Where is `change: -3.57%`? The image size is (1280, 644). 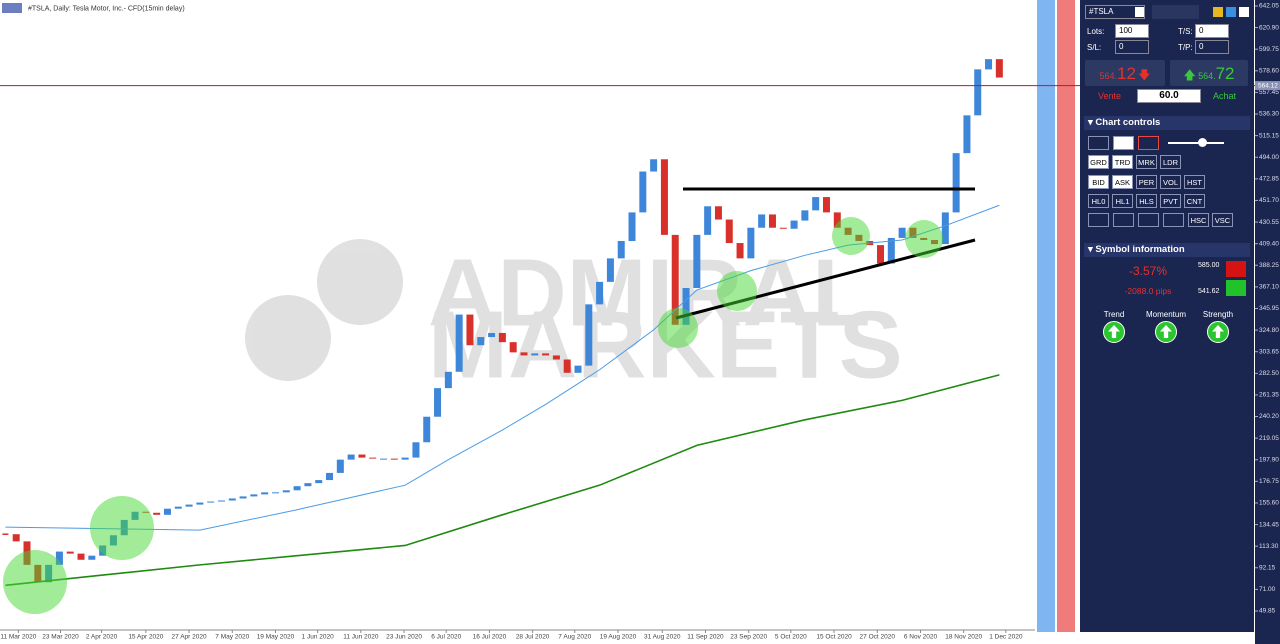
change: -3.57% is located at coordinates (1148, 271).